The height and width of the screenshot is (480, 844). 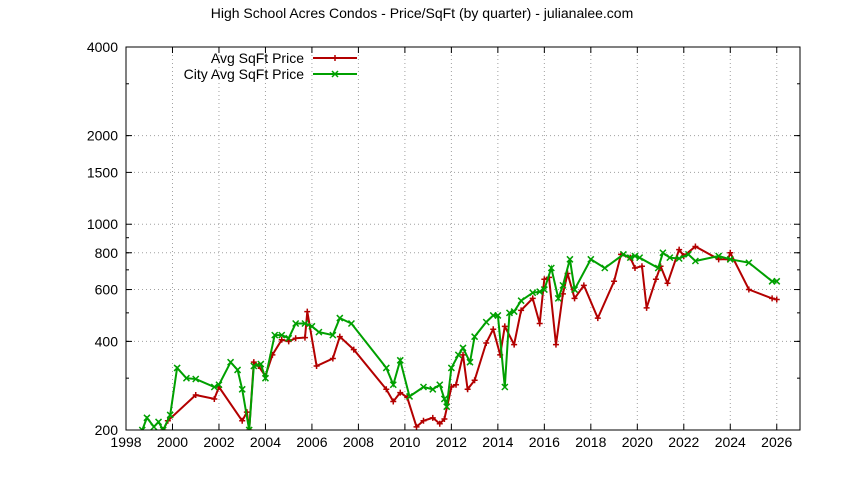 What do you see at coordinates (311, 442) in the screenshot?
I see `x-tick-label: 2006` at bounding box center [311, 442].